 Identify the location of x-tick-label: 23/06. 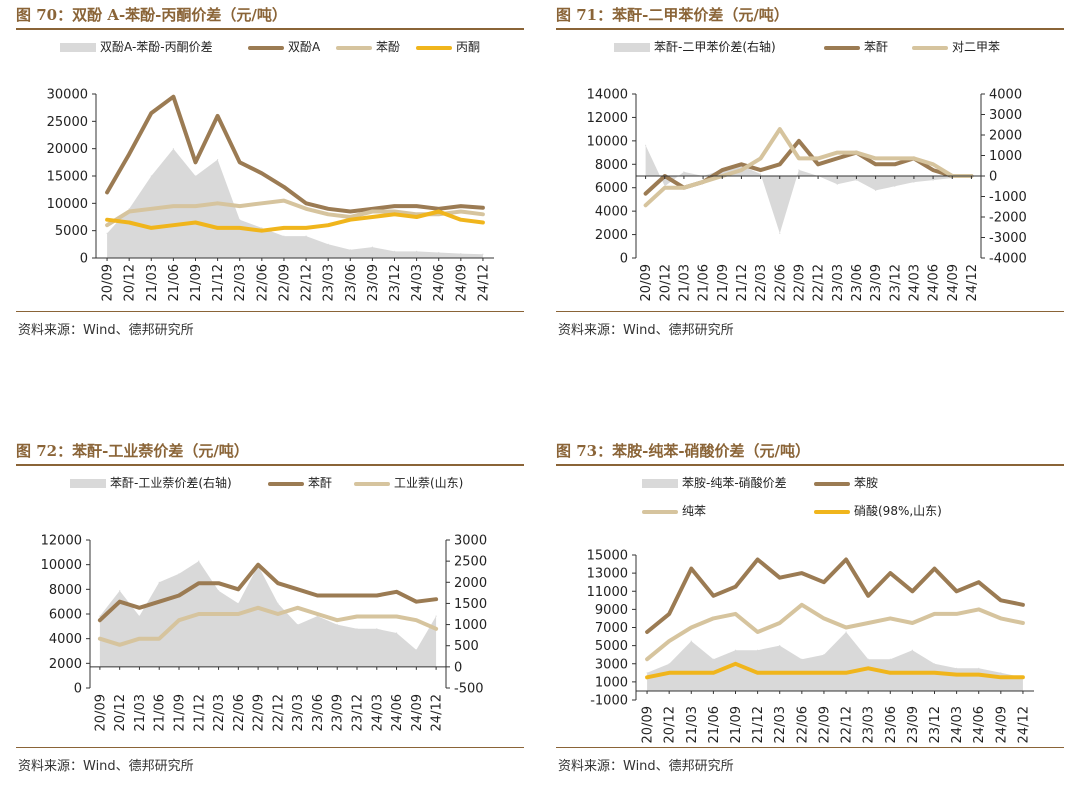
(318, 712).